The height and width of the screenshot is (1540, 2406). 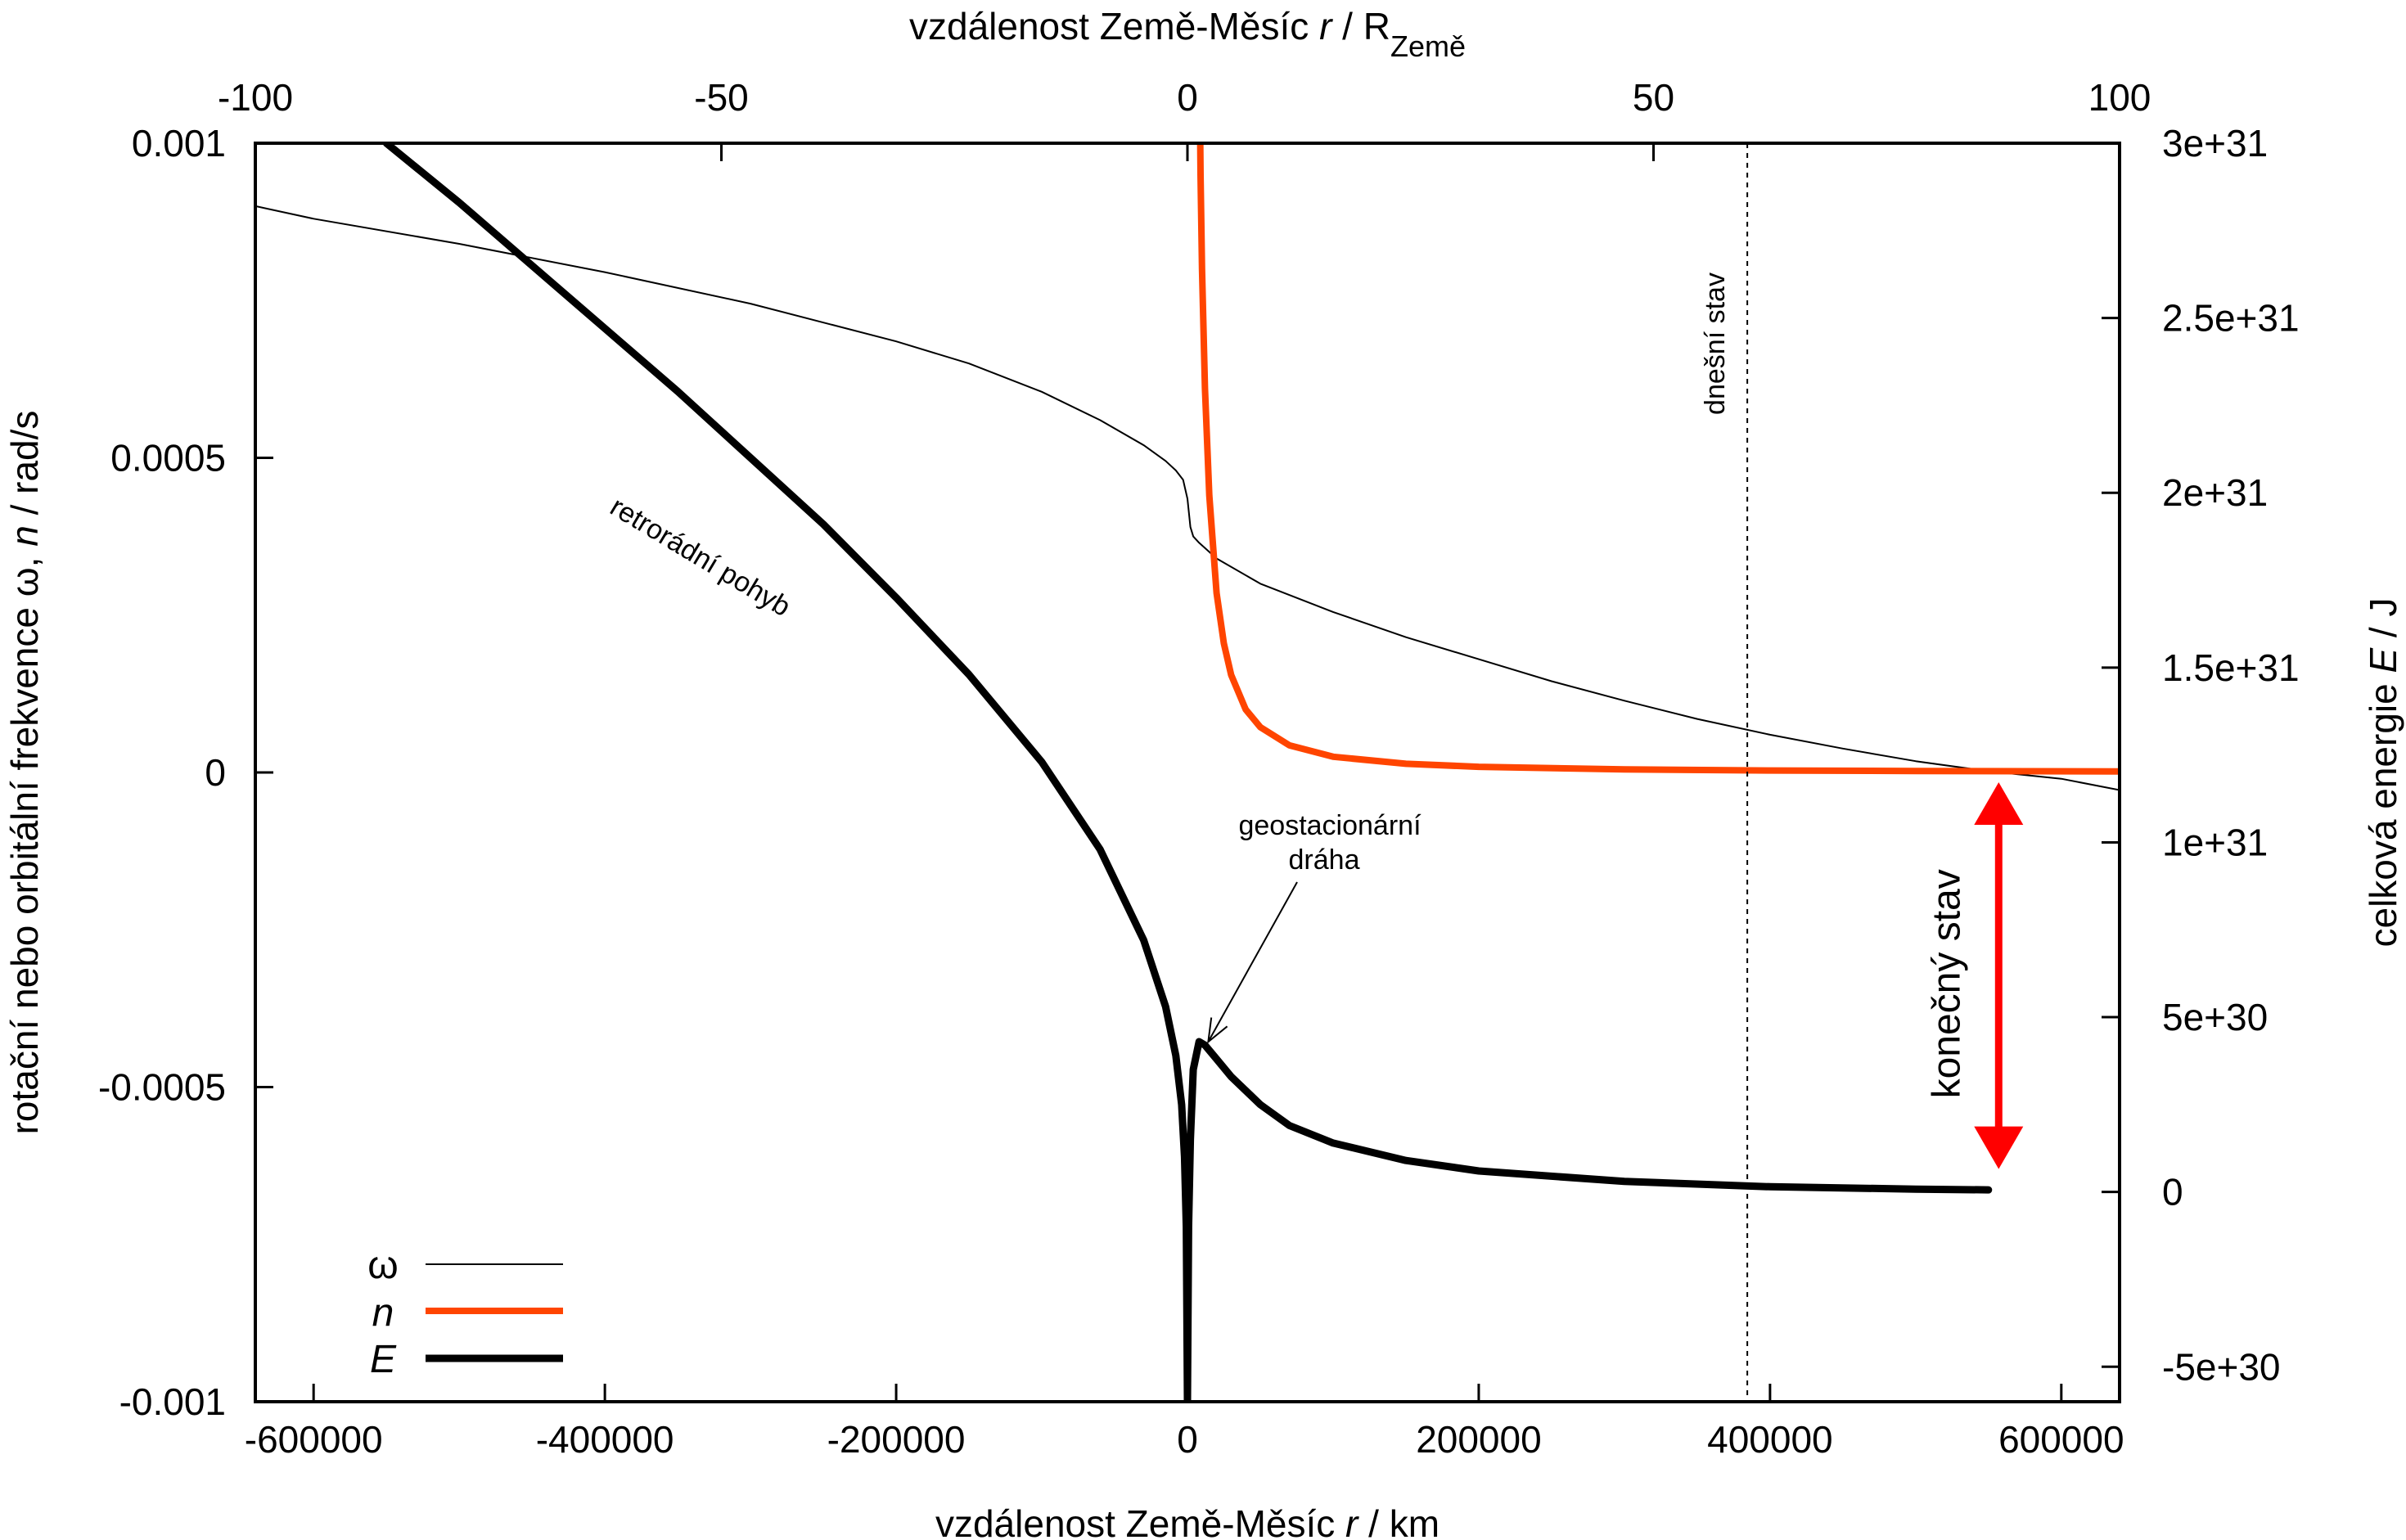 I want to click on y2-tick-label-3: 1.5e+31, so click(x=2231, y=667).